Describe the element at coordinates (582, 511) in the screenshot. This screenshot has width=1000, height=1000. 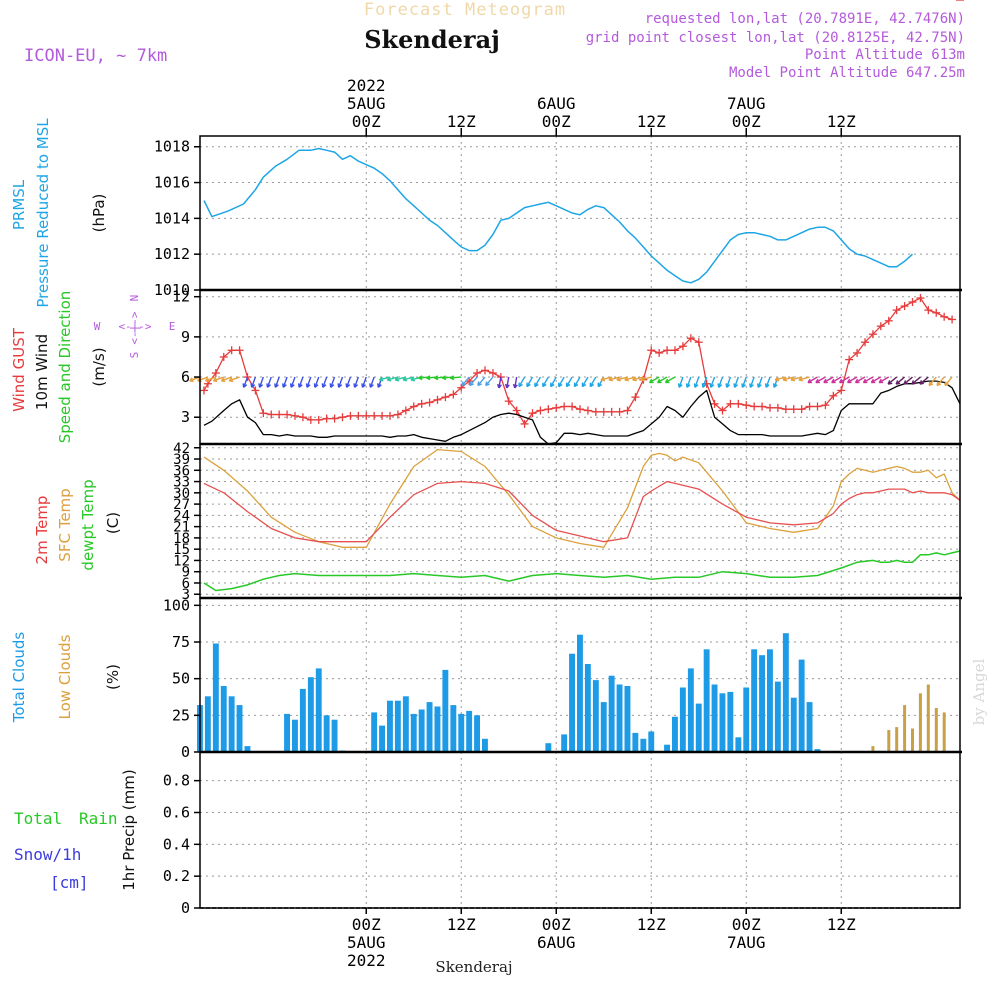
I see `temp-2m-line` at that location.